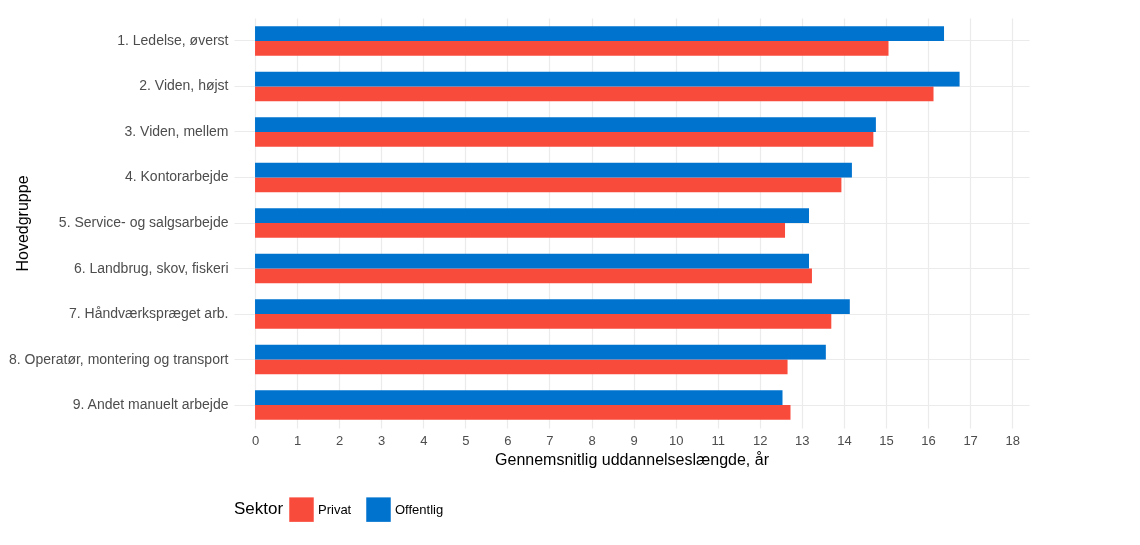 This screenshot has height=545, width=1140. Describe the element at coordinates (150, 404) in the screenshot. I see `y-tick-label: 9. Andet manuelt arbejde` at that location.